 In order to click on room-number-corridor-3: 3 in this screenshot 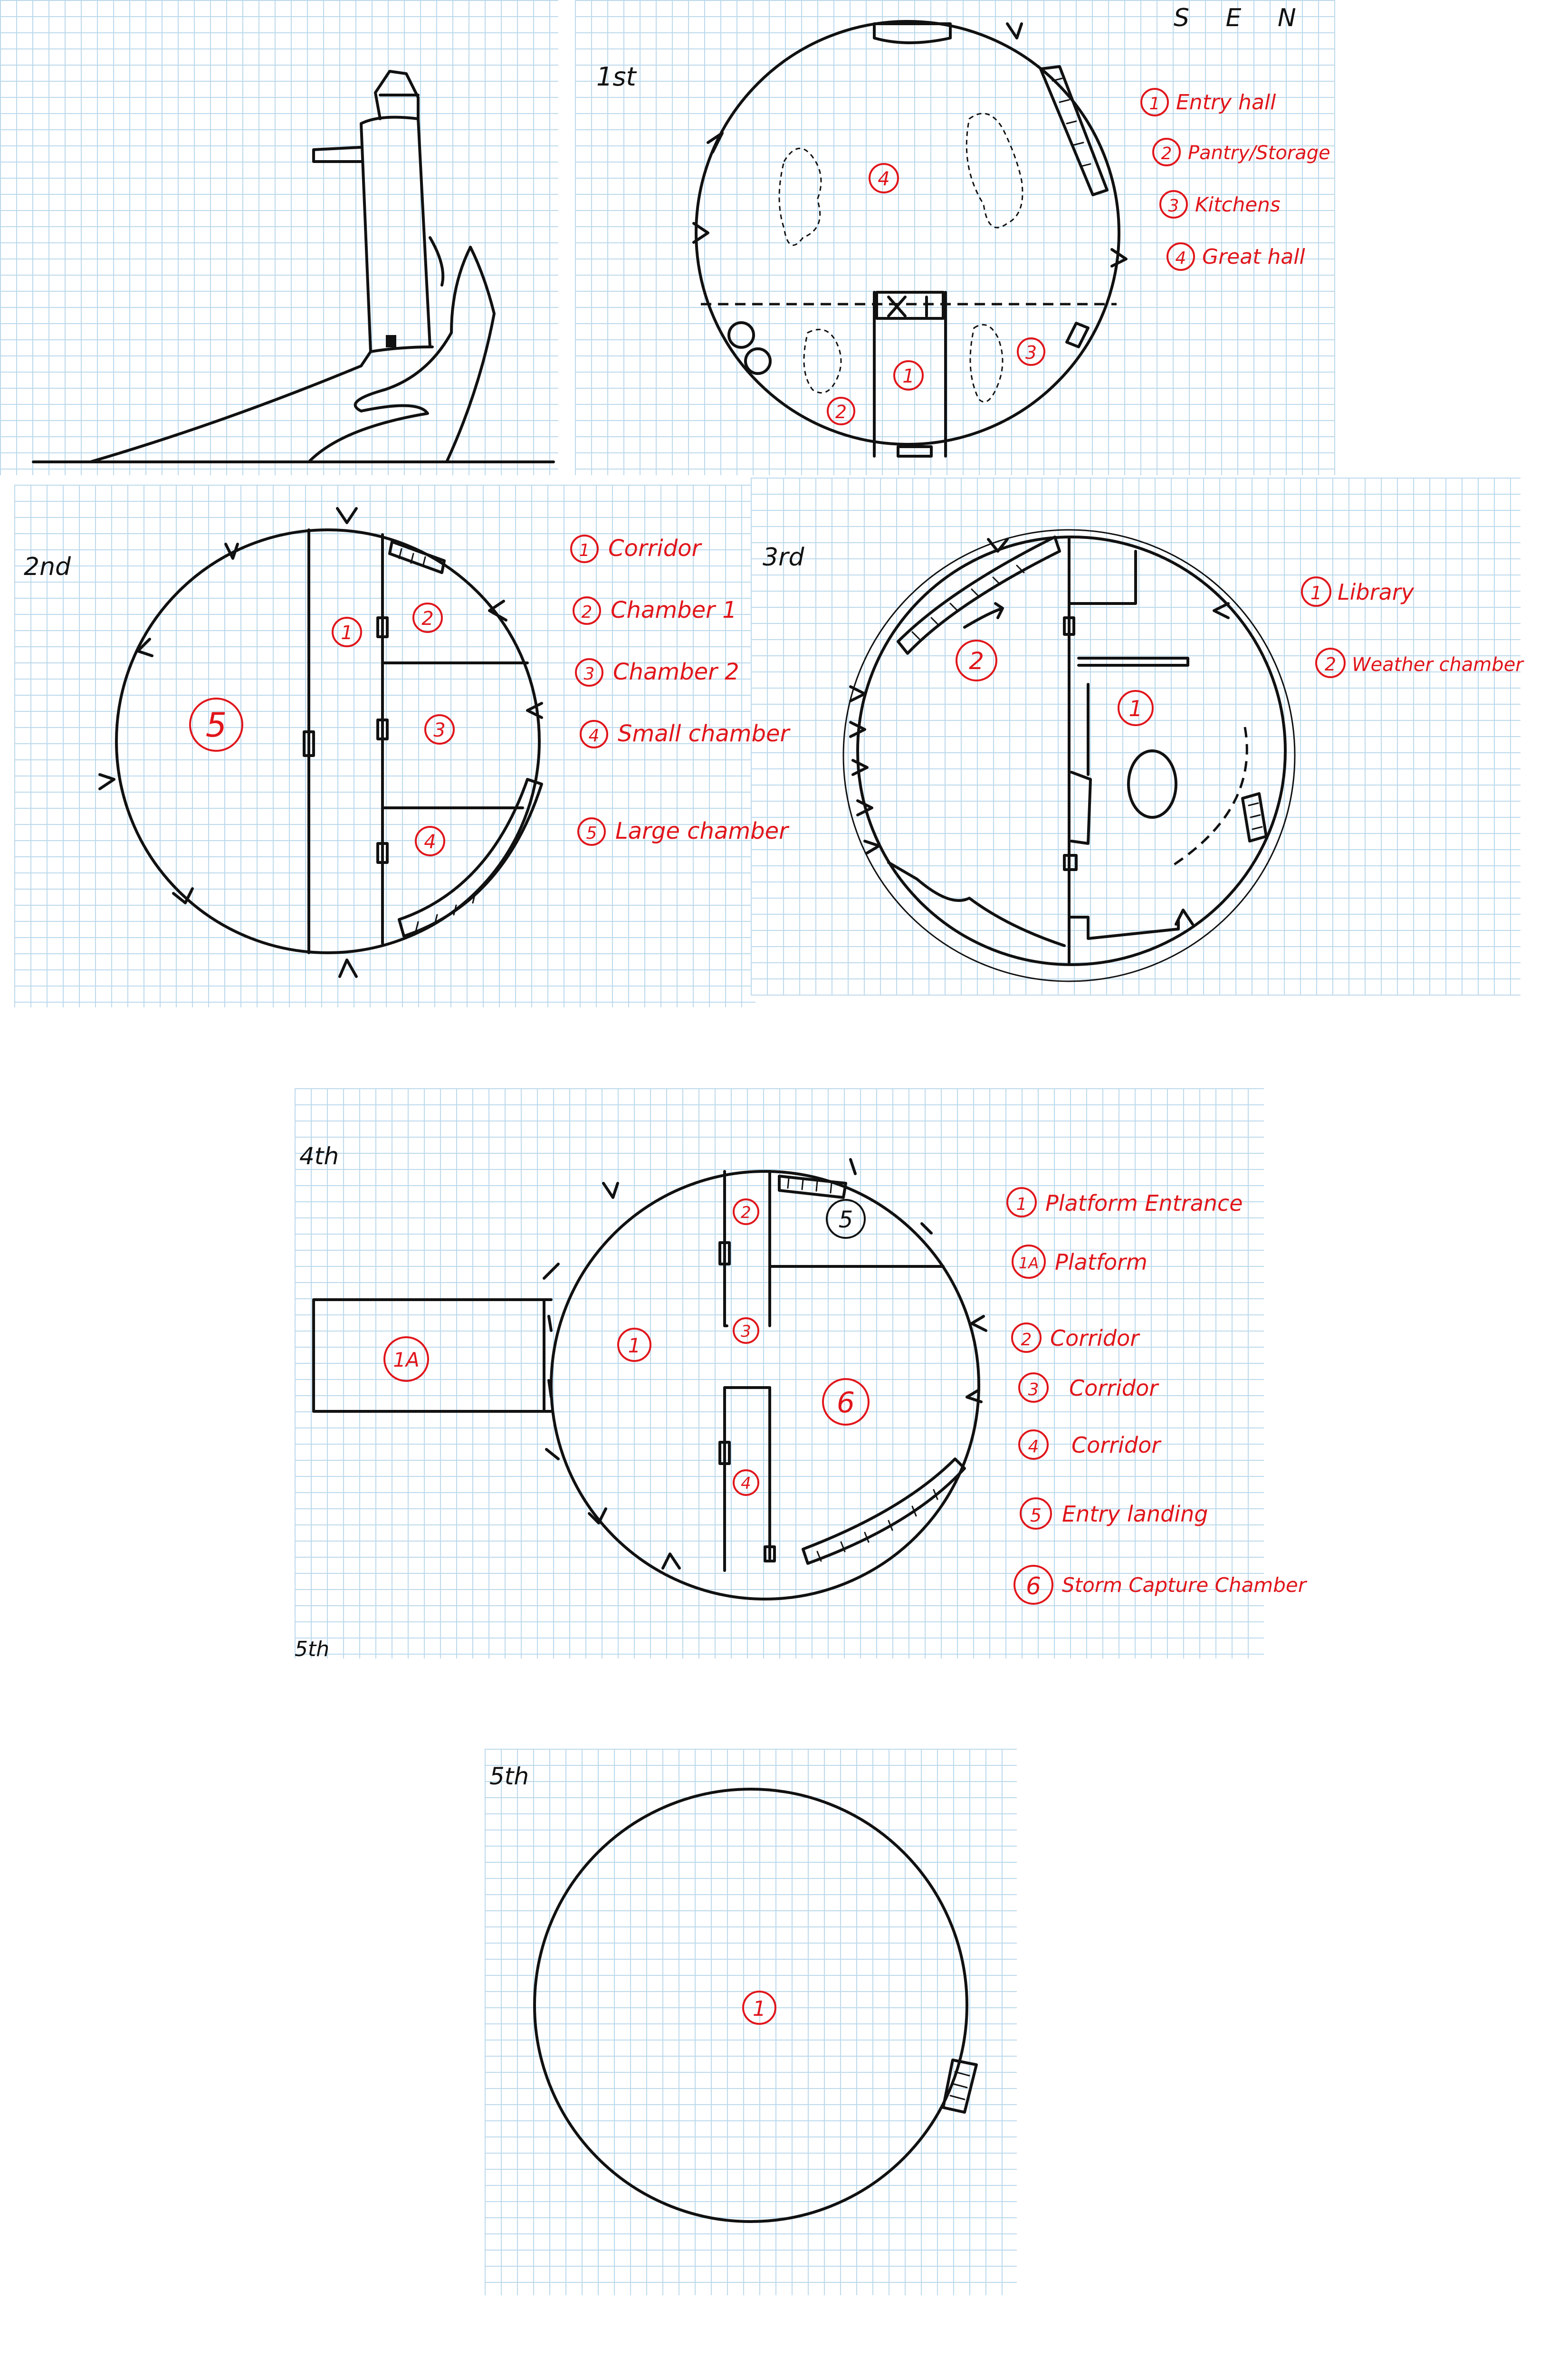, I will do `click(746, 1331)`.